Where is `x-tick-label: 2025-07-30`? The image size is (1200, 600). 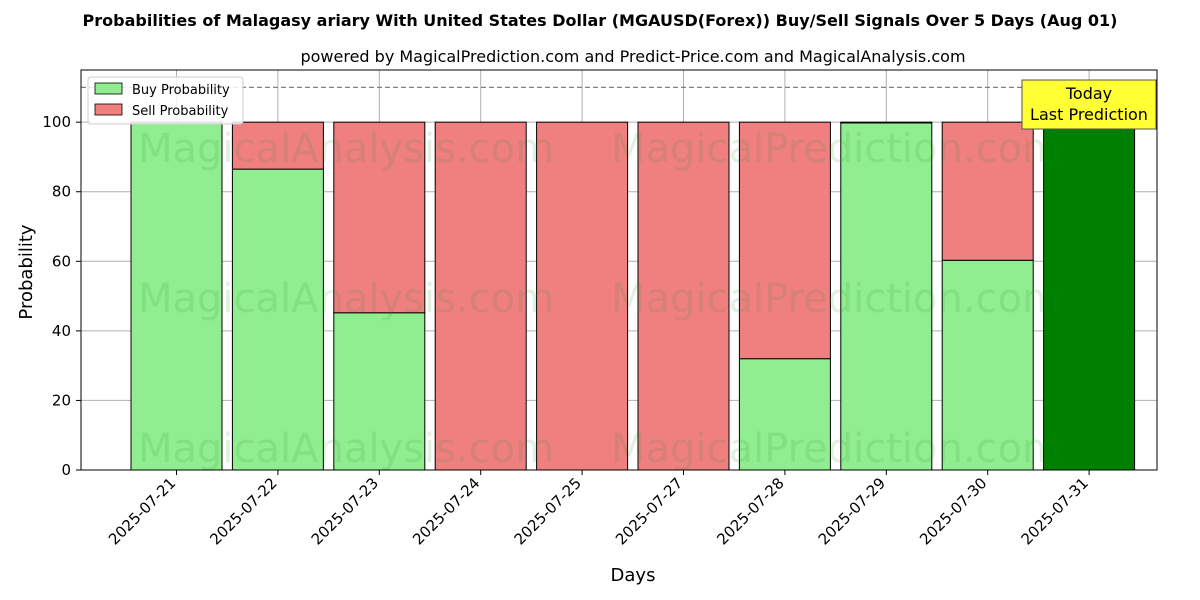
x-tick-label: 2025-07-30 is located at coordinates (953, 511).